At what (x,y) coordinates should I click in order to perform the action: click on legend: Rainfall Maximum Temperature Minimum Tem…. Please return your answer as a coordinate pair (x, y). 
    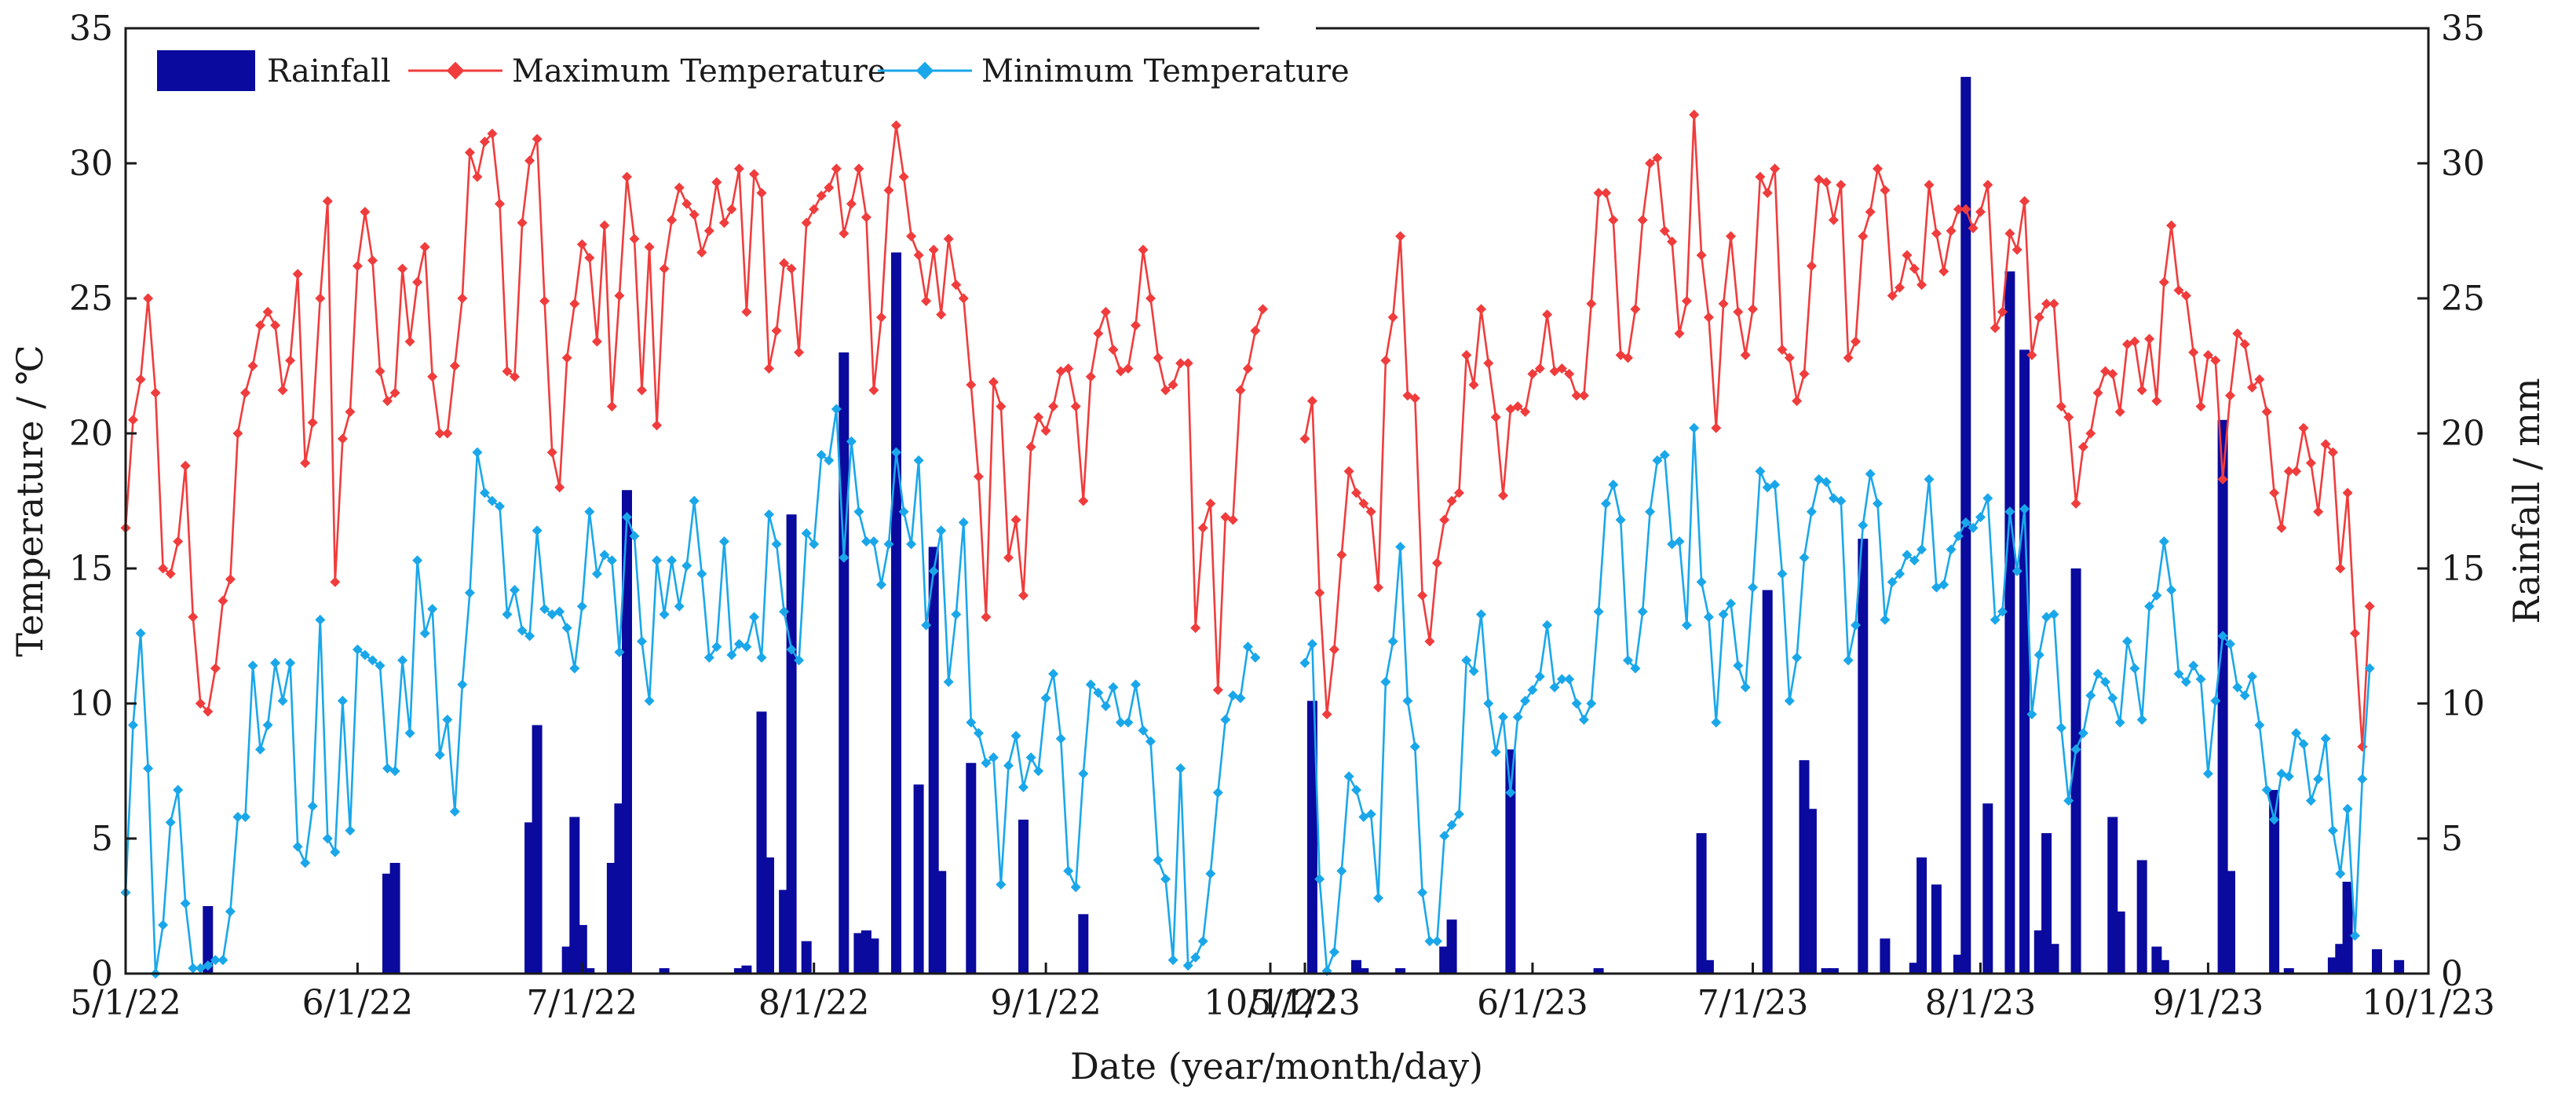
    Looking at the image, I should click on (753, 70).